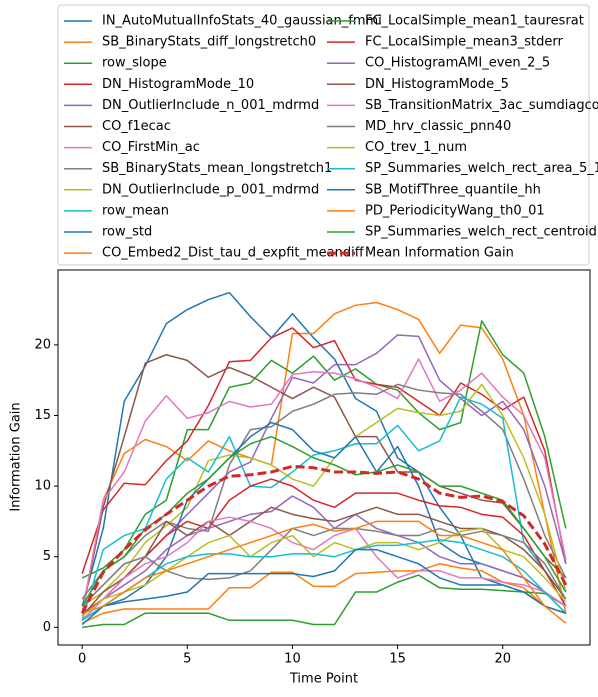 Image resolution: width=598 pixels, height=697 pixels. What do you see at coordinates (464, 42) in the screenshot?
I see `legend-label: FC_LocalSimple_mean3_stderr` at bounding box center [464, 42].